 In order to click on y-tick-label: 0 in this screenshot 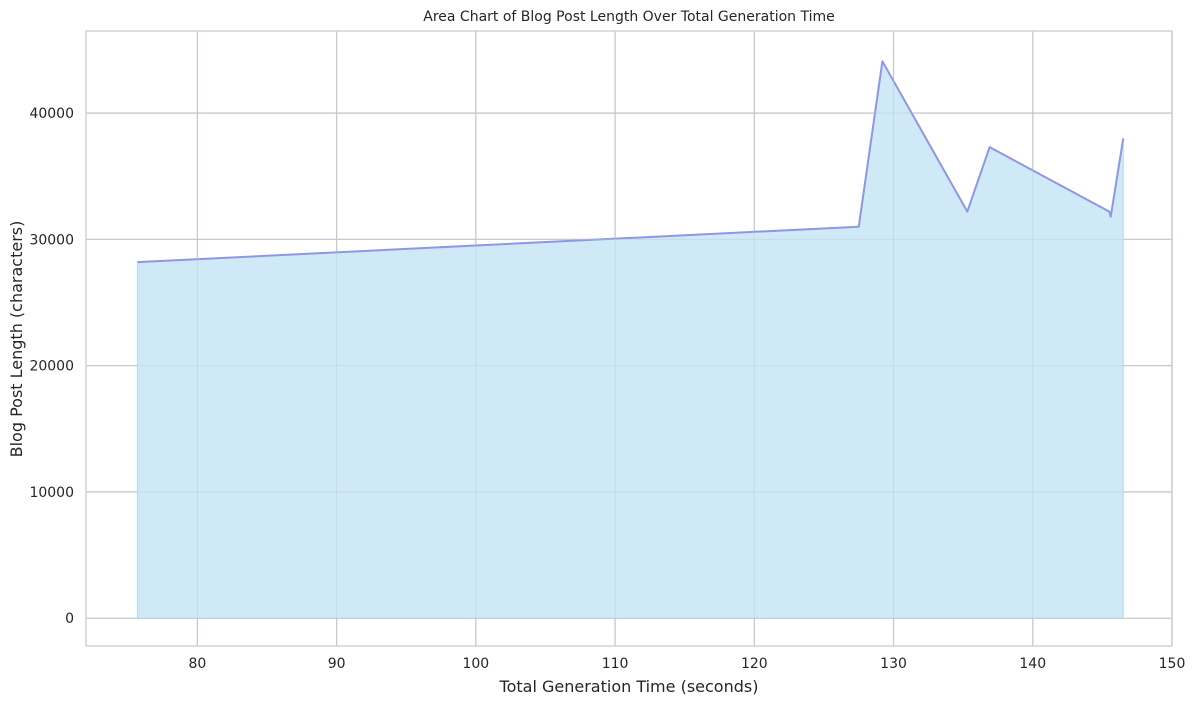, I will do `click(69, 619)`.